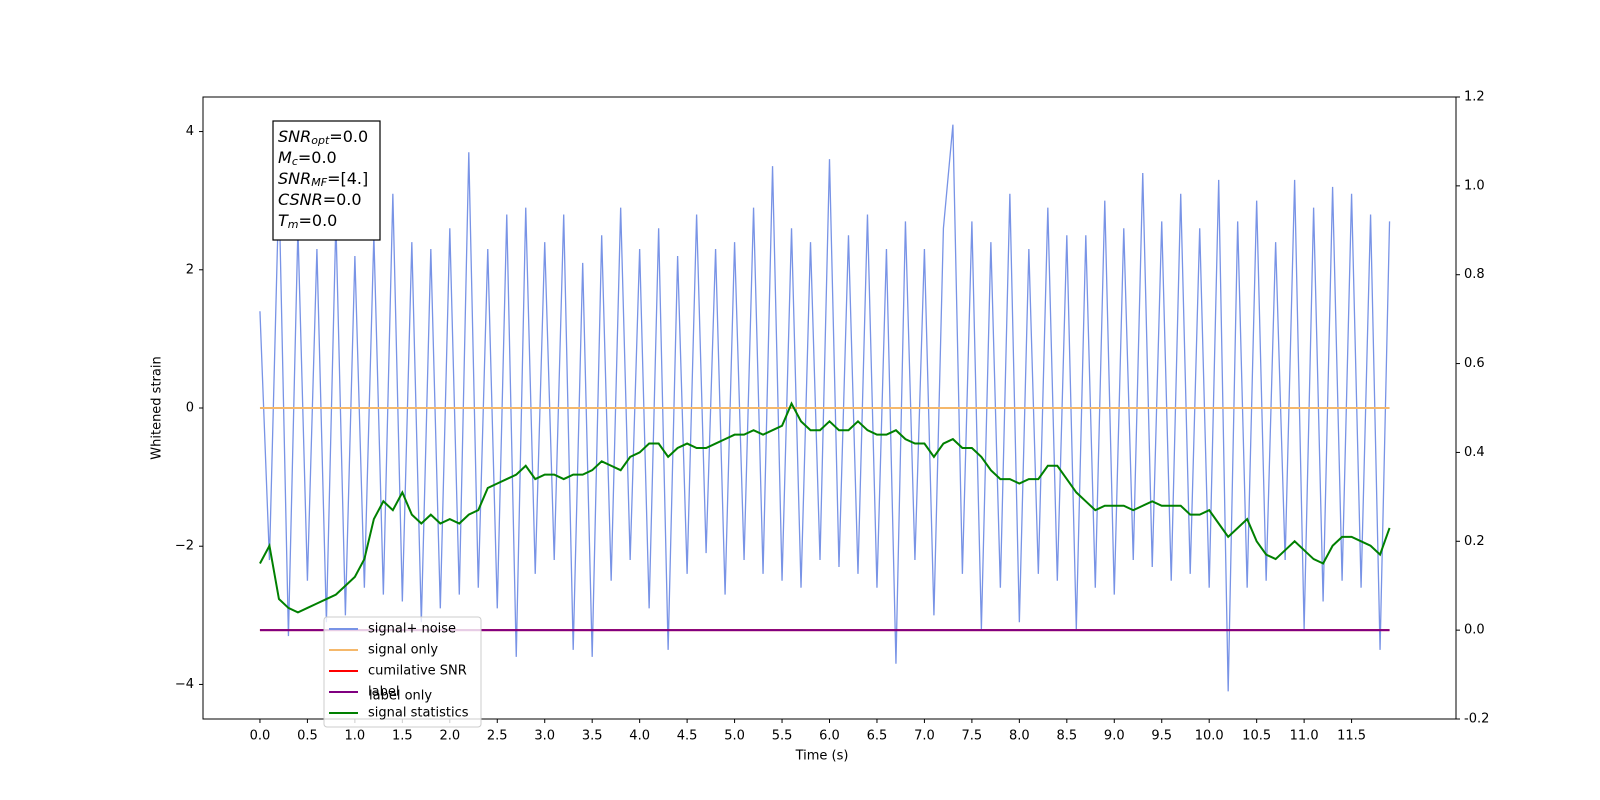 The height and width of the screenshot is (800, 1600). Describe the element at coordinates (592, 736) in the screenshot. I see `x-tick-label: 3.5` at that location.